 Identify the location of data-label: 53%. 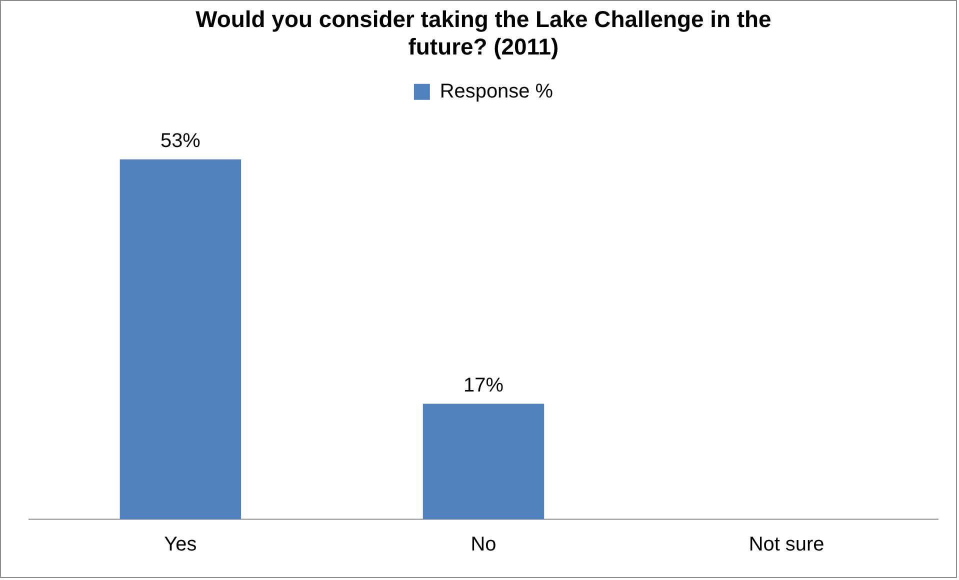
(180, 141).